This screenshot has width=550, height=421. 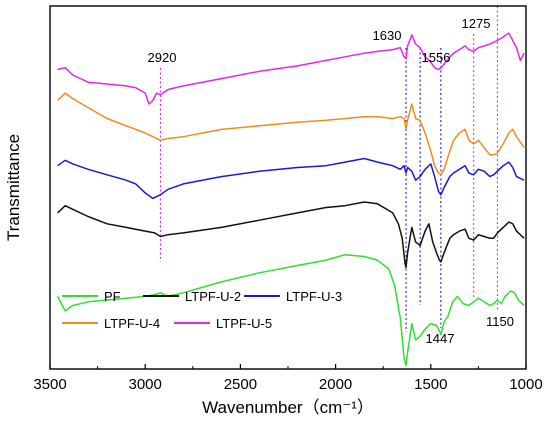 What do you see at coordinates (240, 384) in the screenshot?
I see `x-tick-label-2500: 2500` at bounding box center [240, 384].